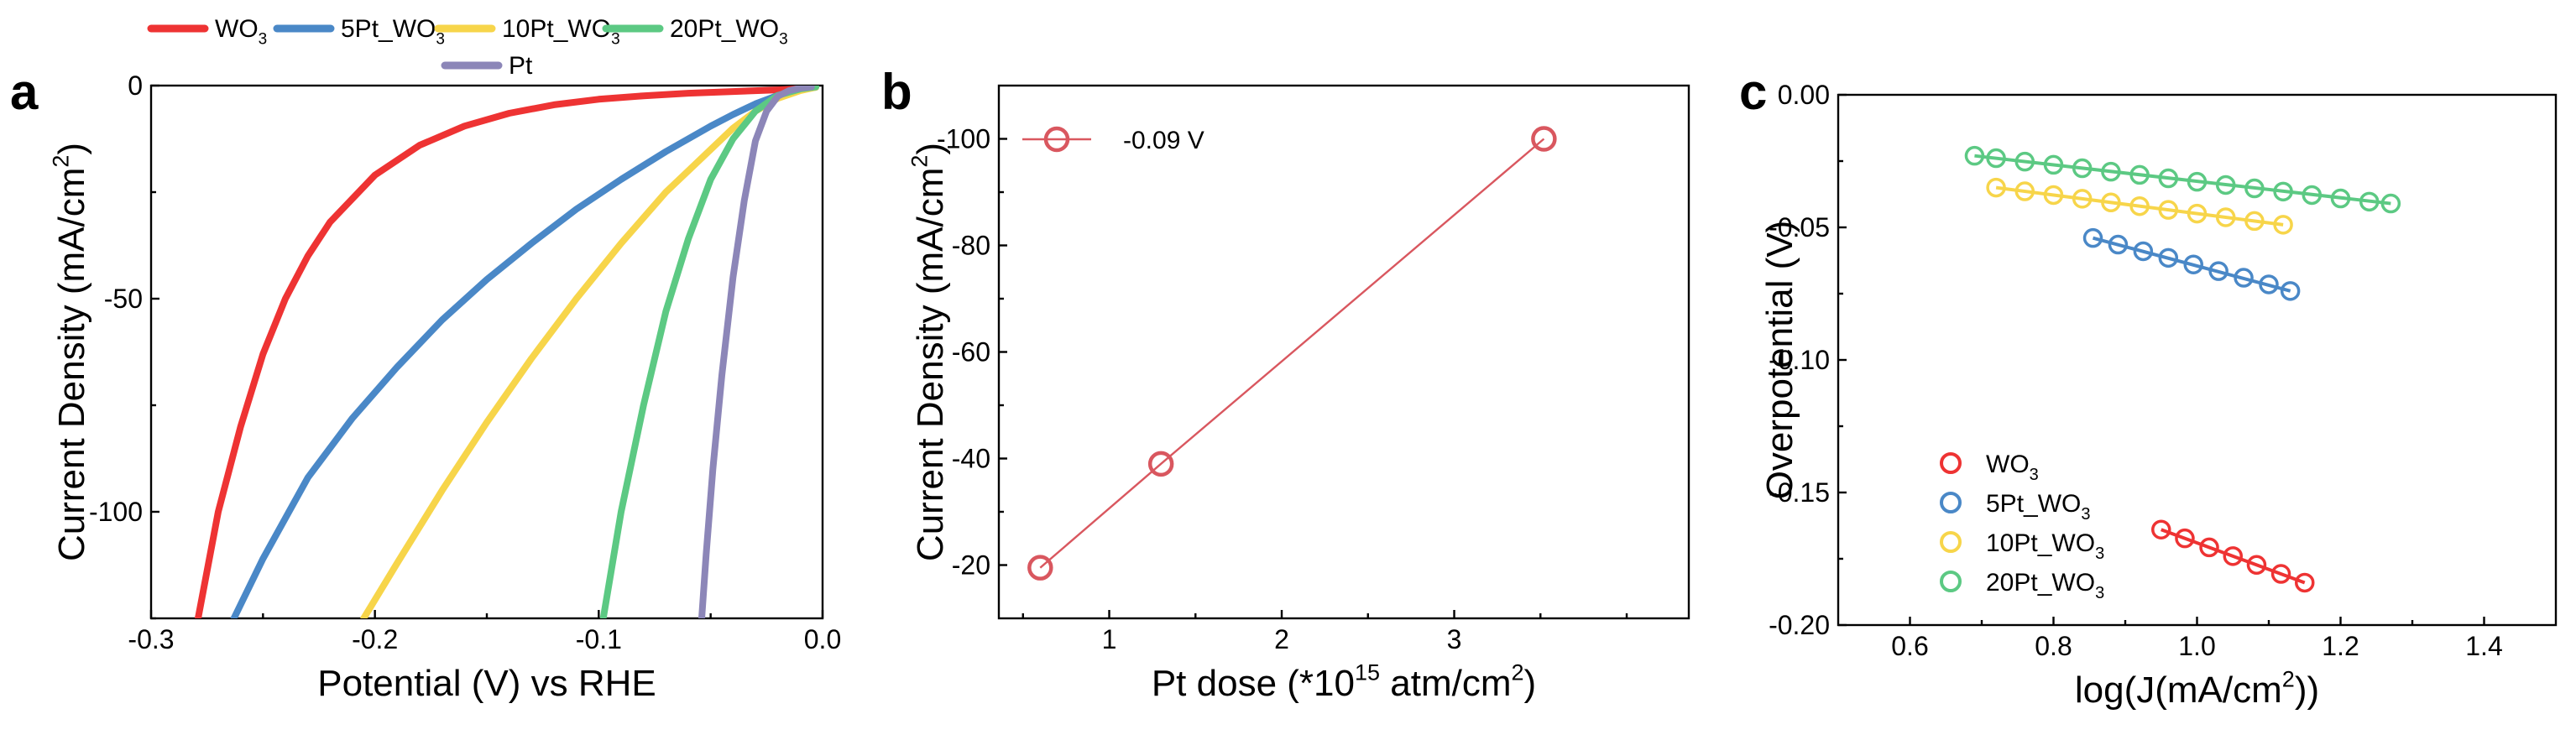 The width and height of the screenshot is (2576, 740). What do you see at coordinates (521, 66) in the screenshot?
I see `legend-top-label-4: Pt` at bounding box center [521, 66].